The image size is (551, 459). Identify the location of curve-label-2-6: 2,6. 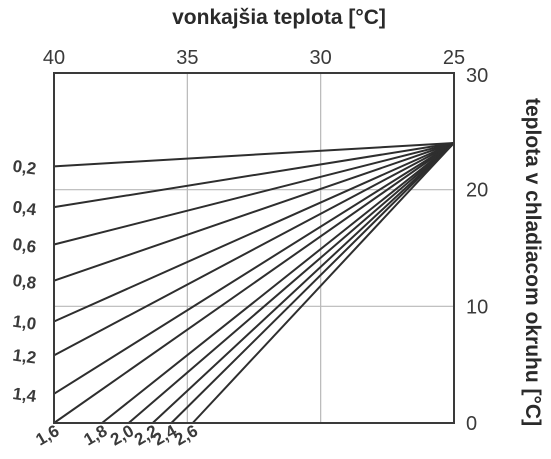
(186, 435).